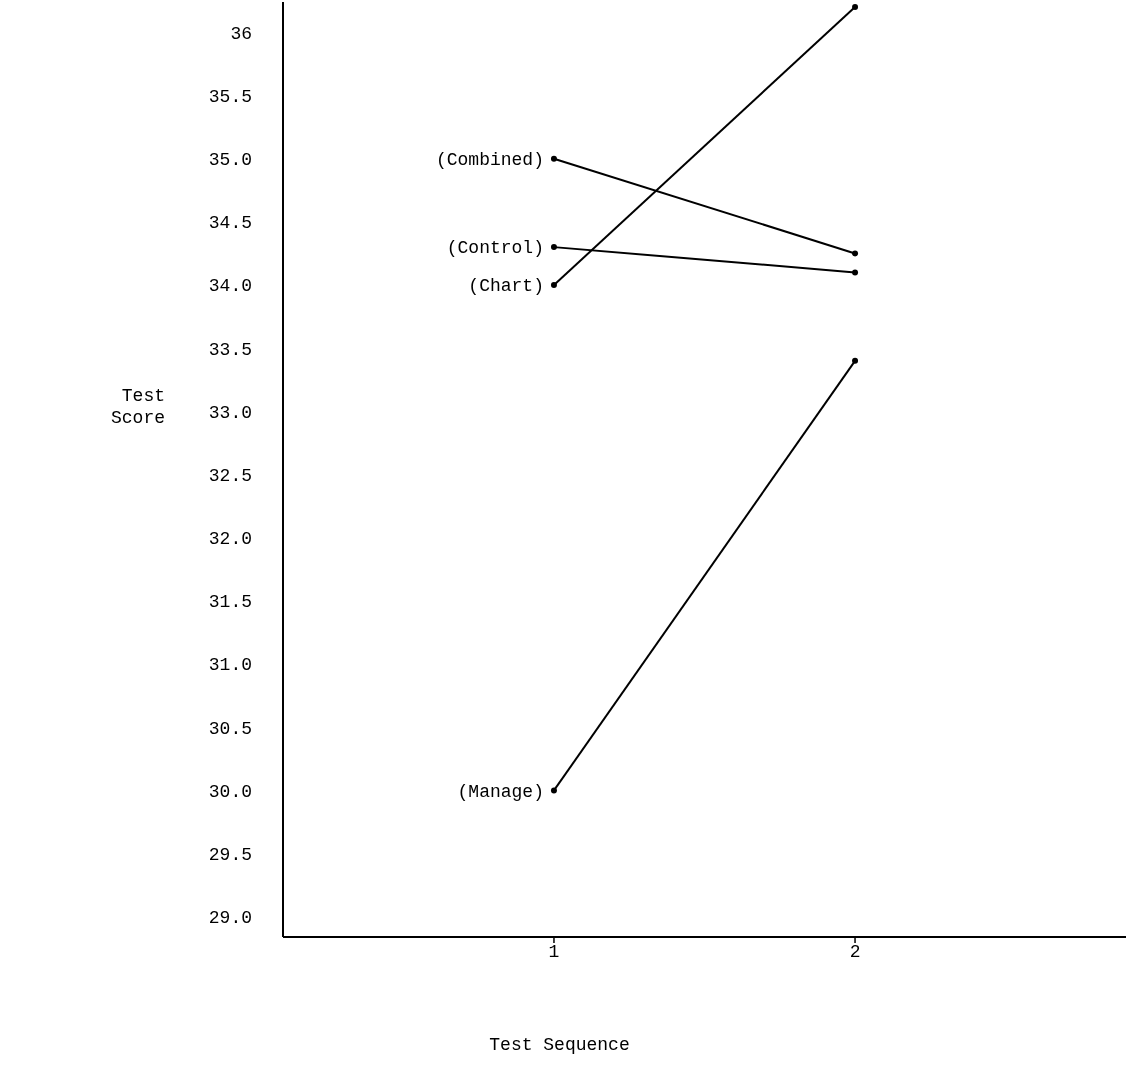 This screenshot has width=1126, height=1071. I want to click on x-axis-title: Test Sequence, so click(559, 1045).